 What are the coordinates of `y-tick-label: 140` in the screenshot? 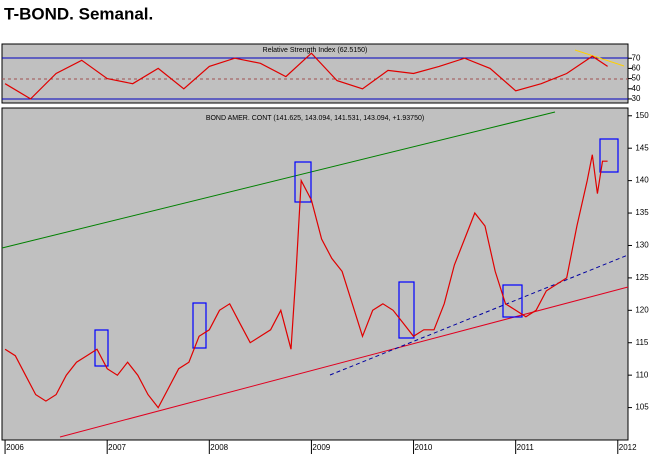 It's located at (642, 180).